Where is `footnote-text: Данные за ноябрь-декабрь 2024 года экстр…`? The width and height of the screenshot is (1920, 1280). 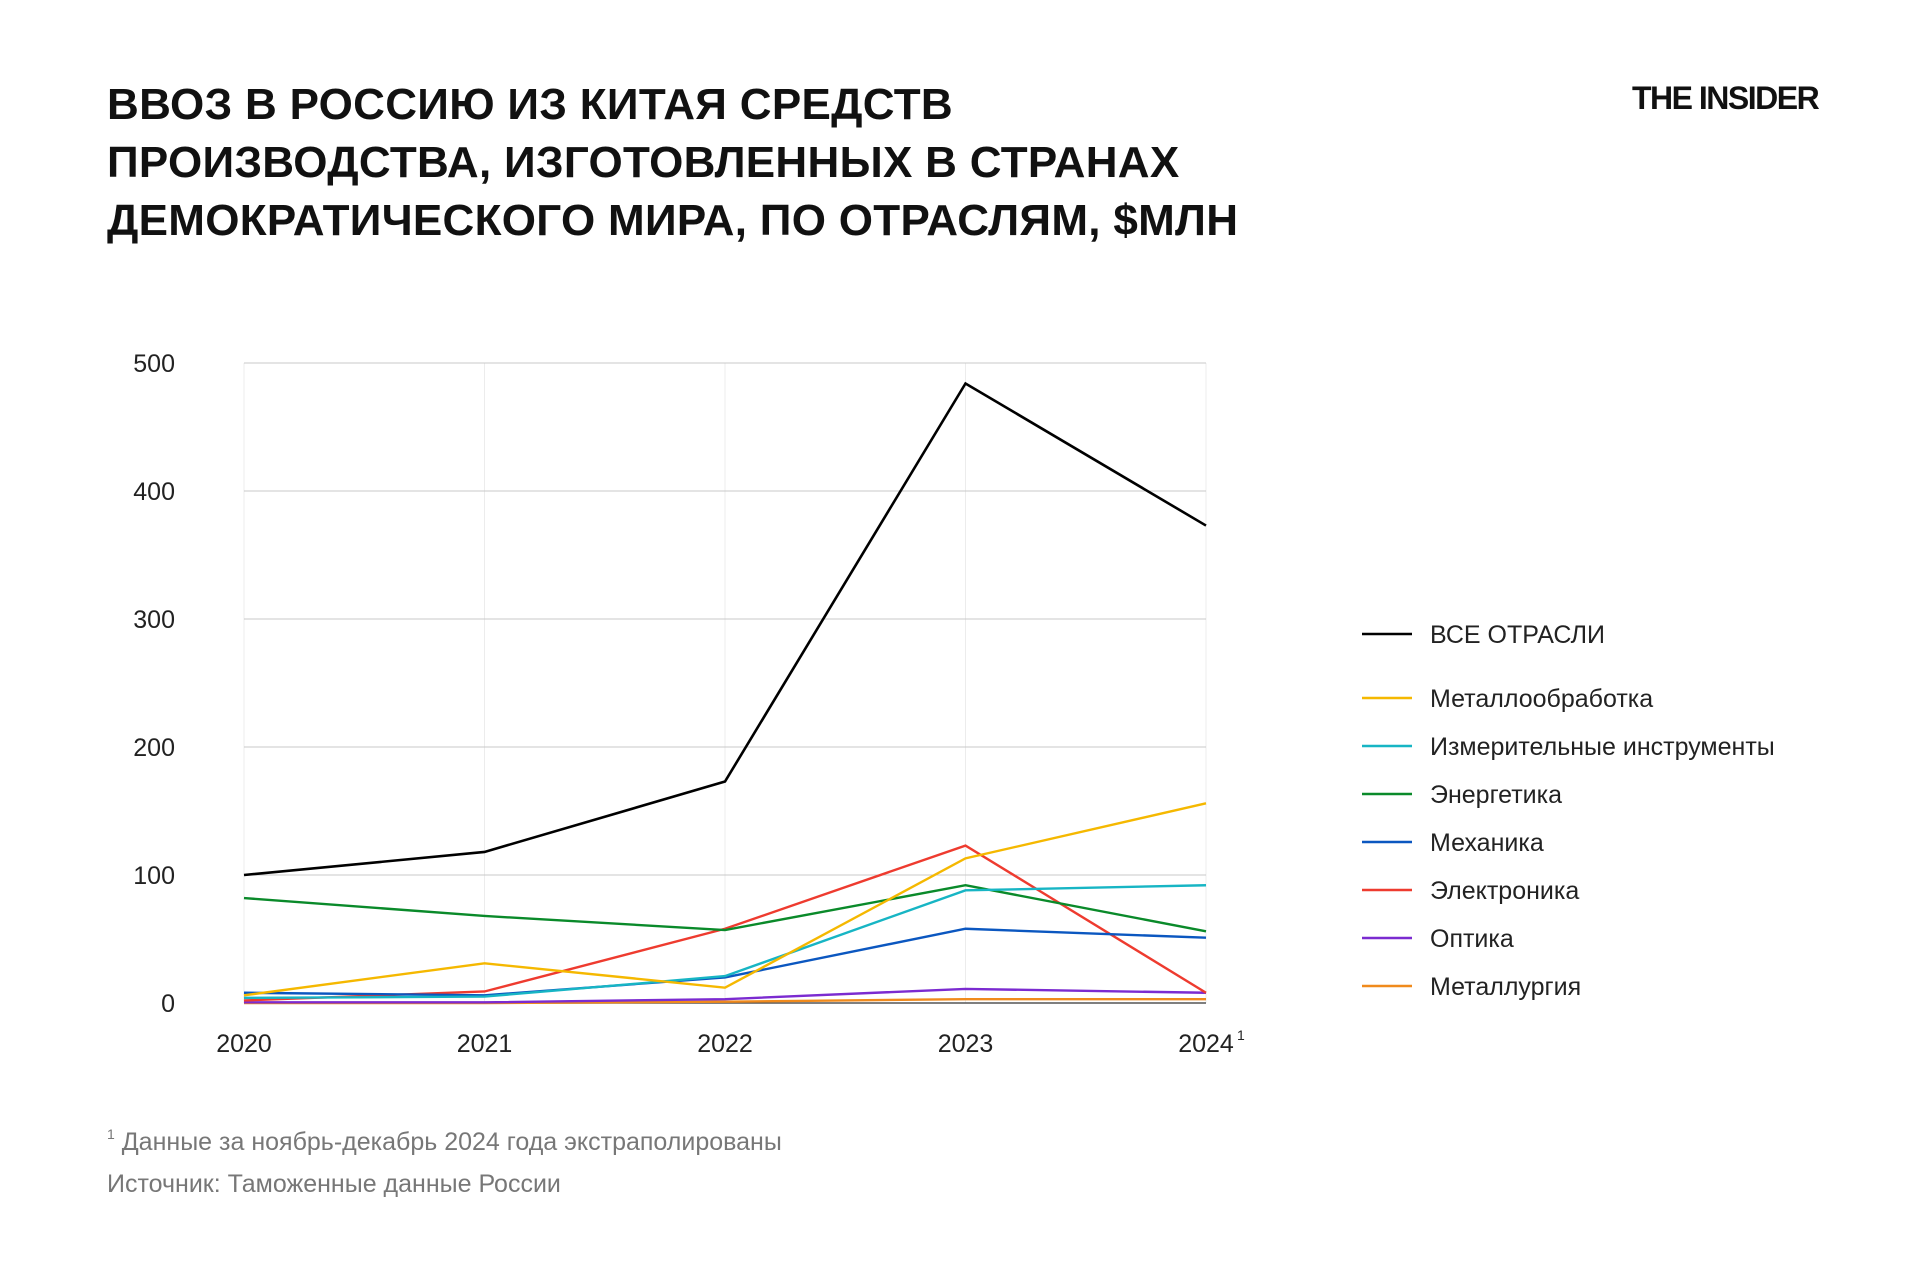 footnote-text: Данные за ноябрь-декабрь 2024 года экстр… is located at coordinates (451, 1142).